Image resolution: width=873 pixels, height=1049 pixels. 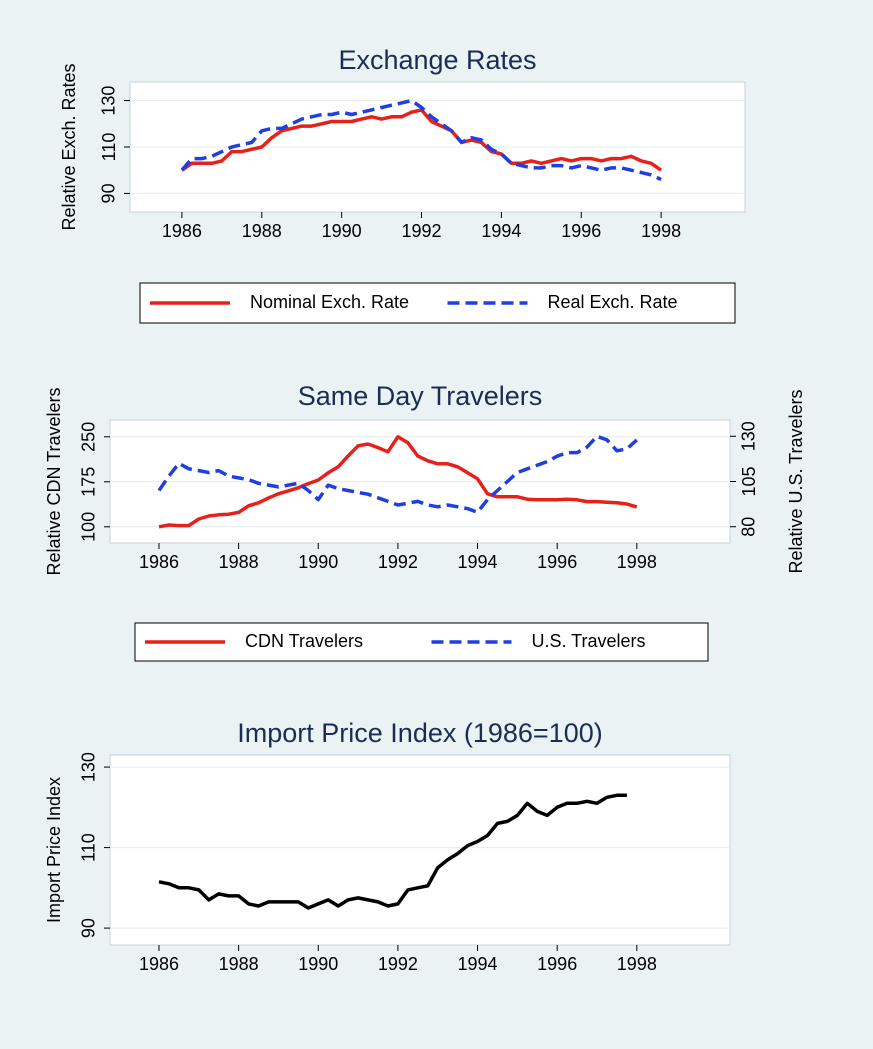 What do you see at coordinates (419, 733) in the screenshot?
I see `chart-title: Import Price Index (1986=100)` at bounding box center [419, 733].